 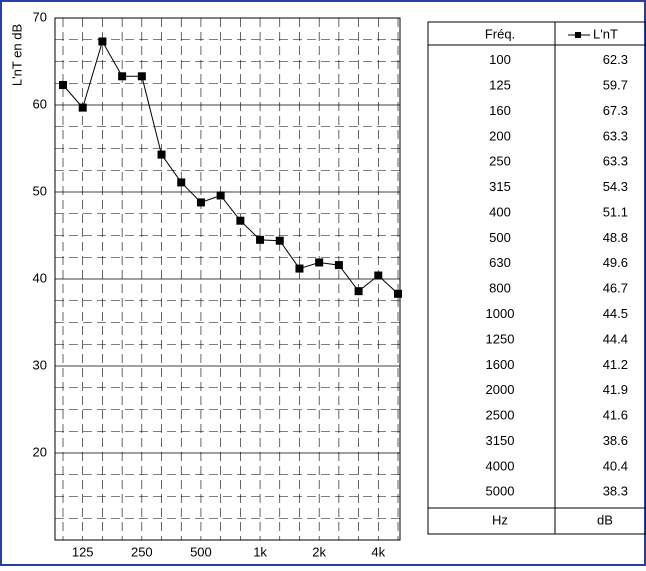 What do you see at coordinates (83, 551) in the screenshot?
I see `x-tick-label: 125` at bounding box center [83, 551].